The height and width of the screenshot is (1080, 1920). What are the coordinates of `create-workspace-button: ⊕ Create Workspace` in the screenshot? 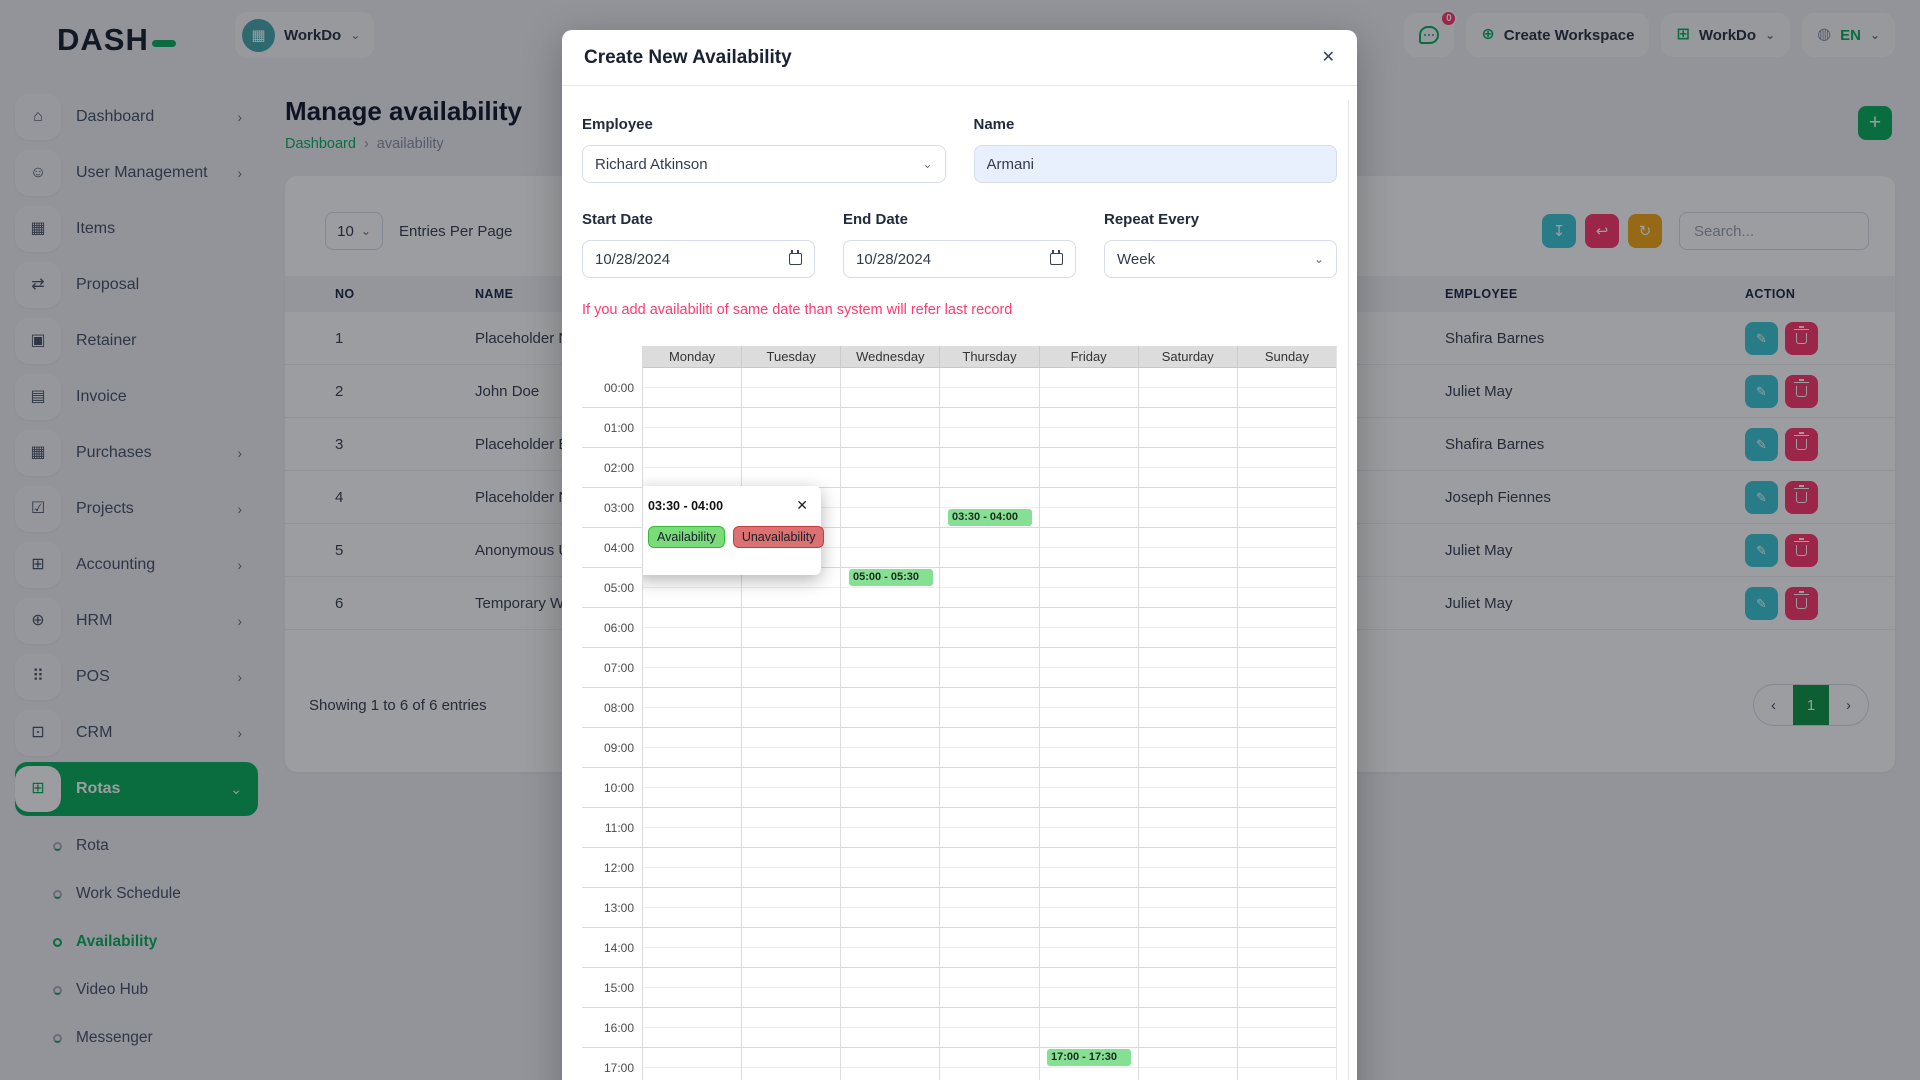 It's located at (1558, 35).